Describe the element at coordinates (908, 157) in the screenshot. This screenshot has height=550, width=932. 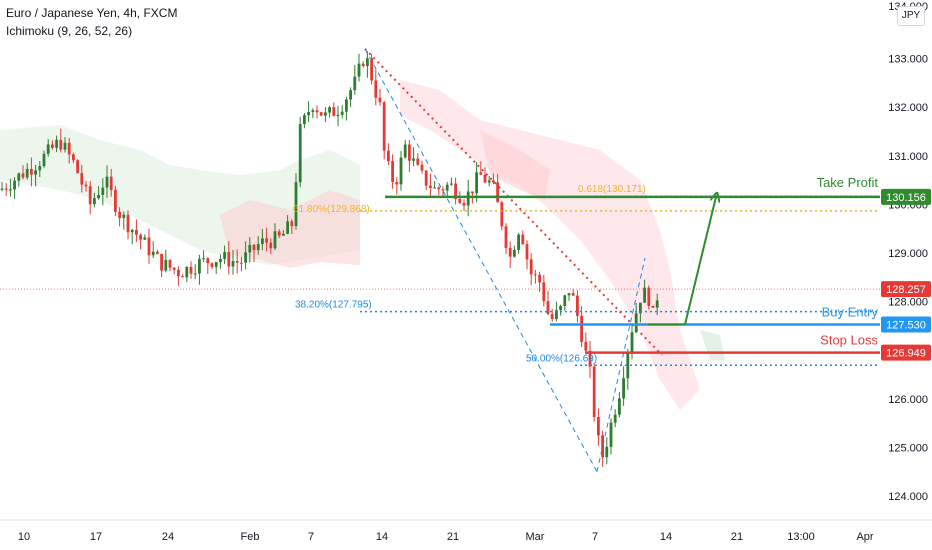
I see `y-tick-label: 131.000` at that location.